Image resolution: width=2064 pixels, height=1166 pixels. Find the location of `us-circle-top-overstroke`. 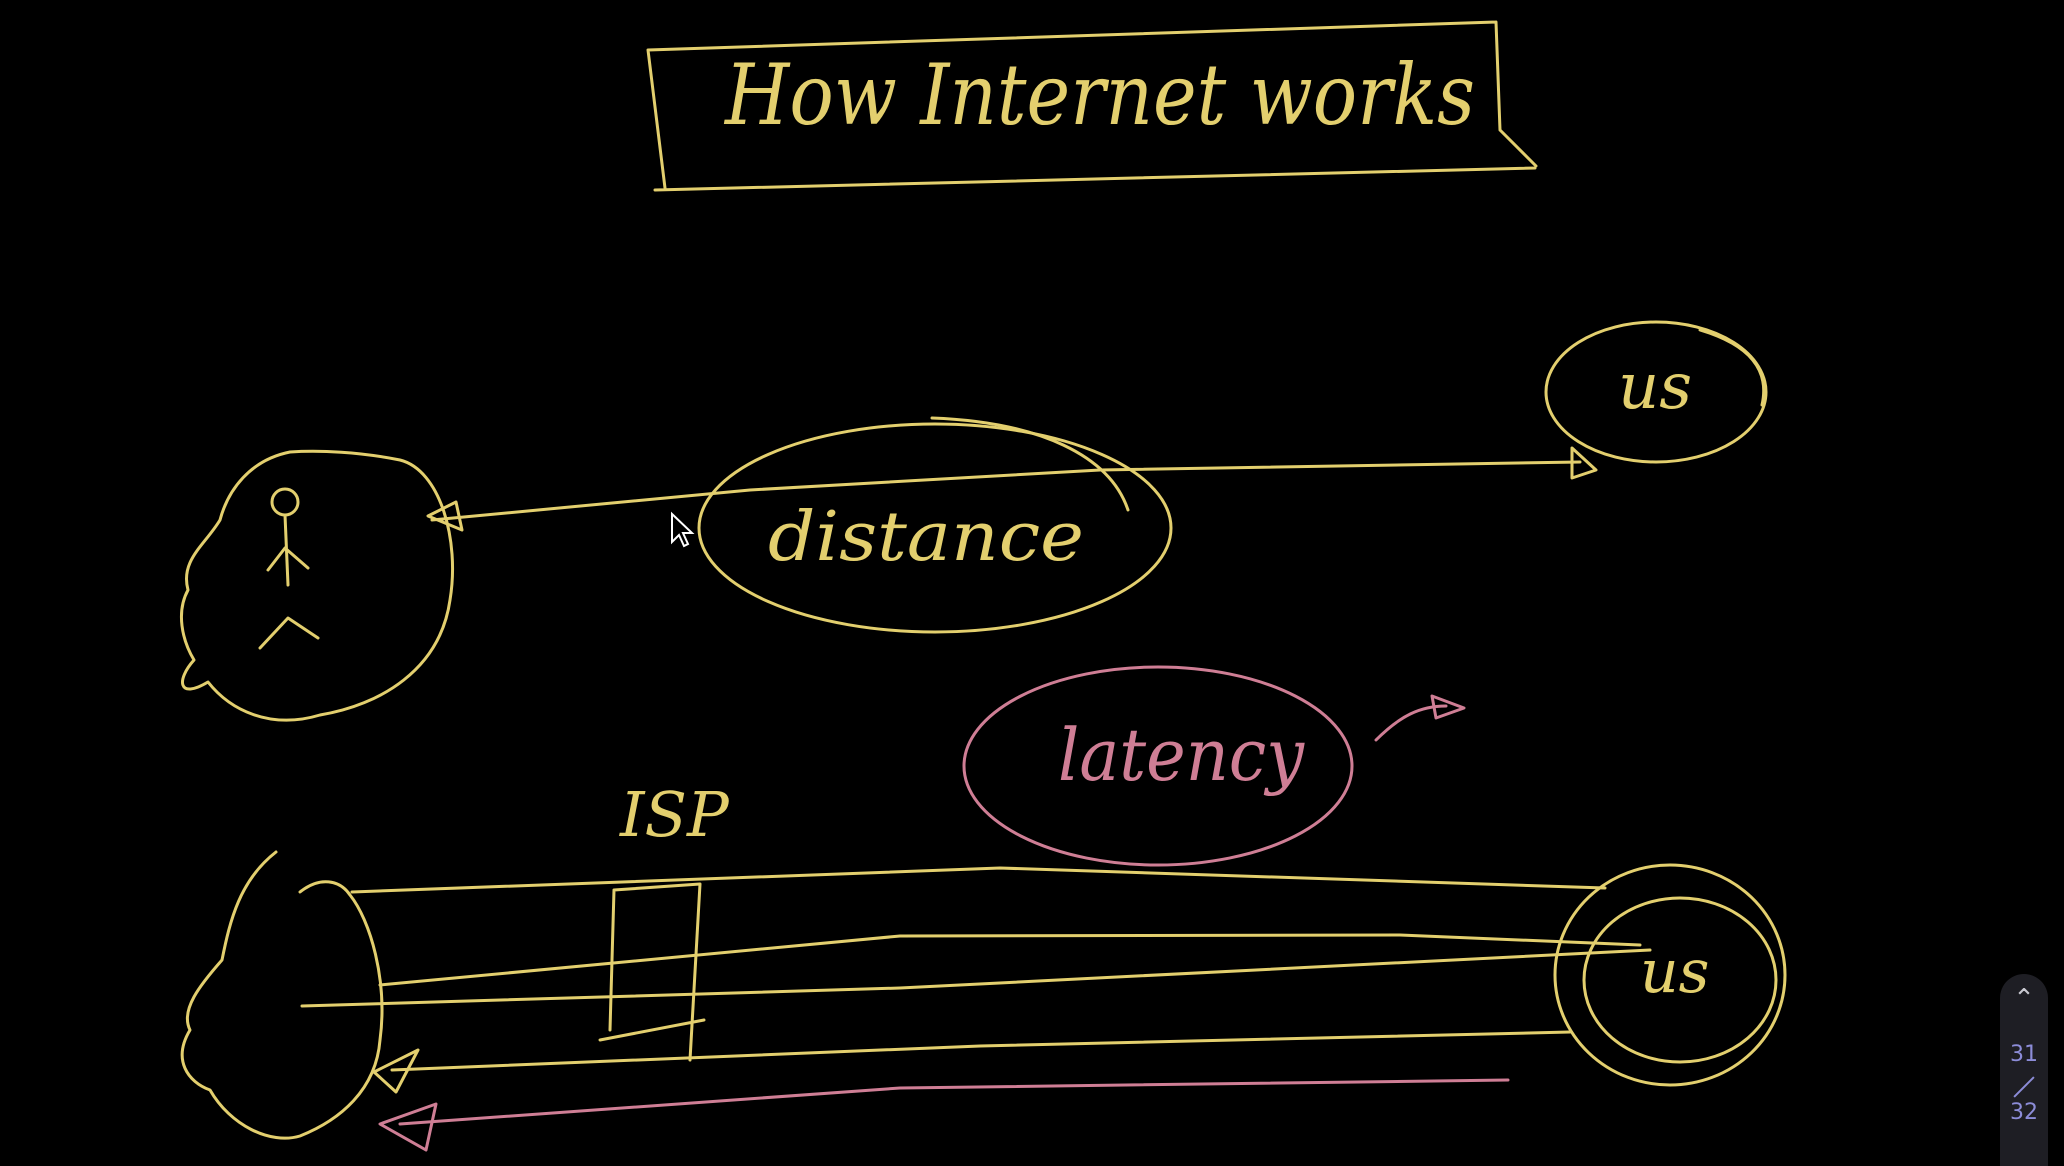

us-circle-top-overstroke is located at coordinates (1732, 367).